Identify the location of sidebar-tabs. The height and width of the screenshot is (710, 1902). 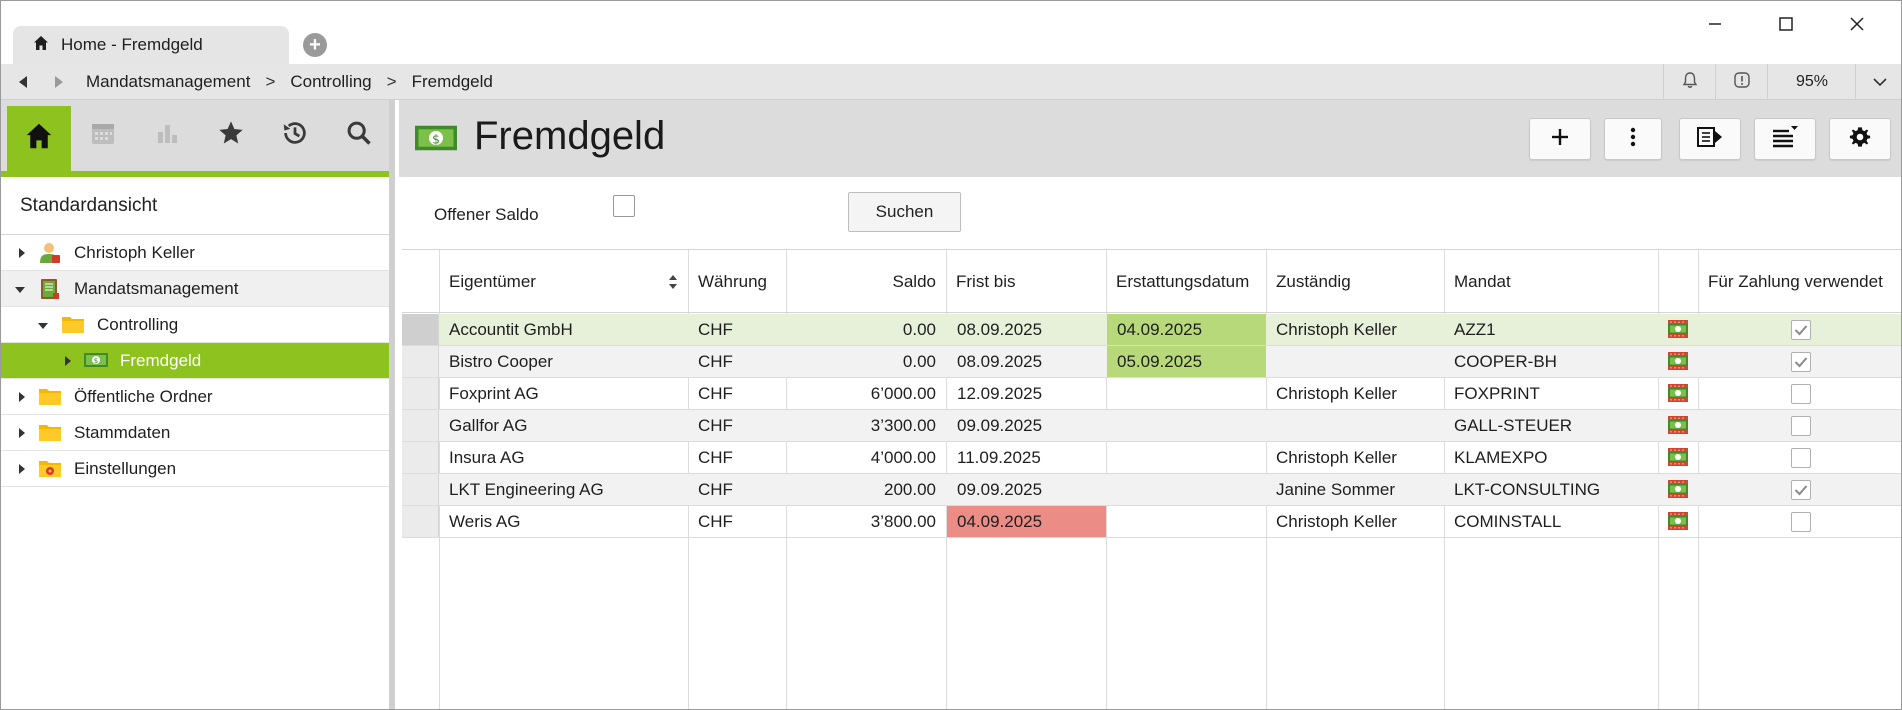
(195, 138).